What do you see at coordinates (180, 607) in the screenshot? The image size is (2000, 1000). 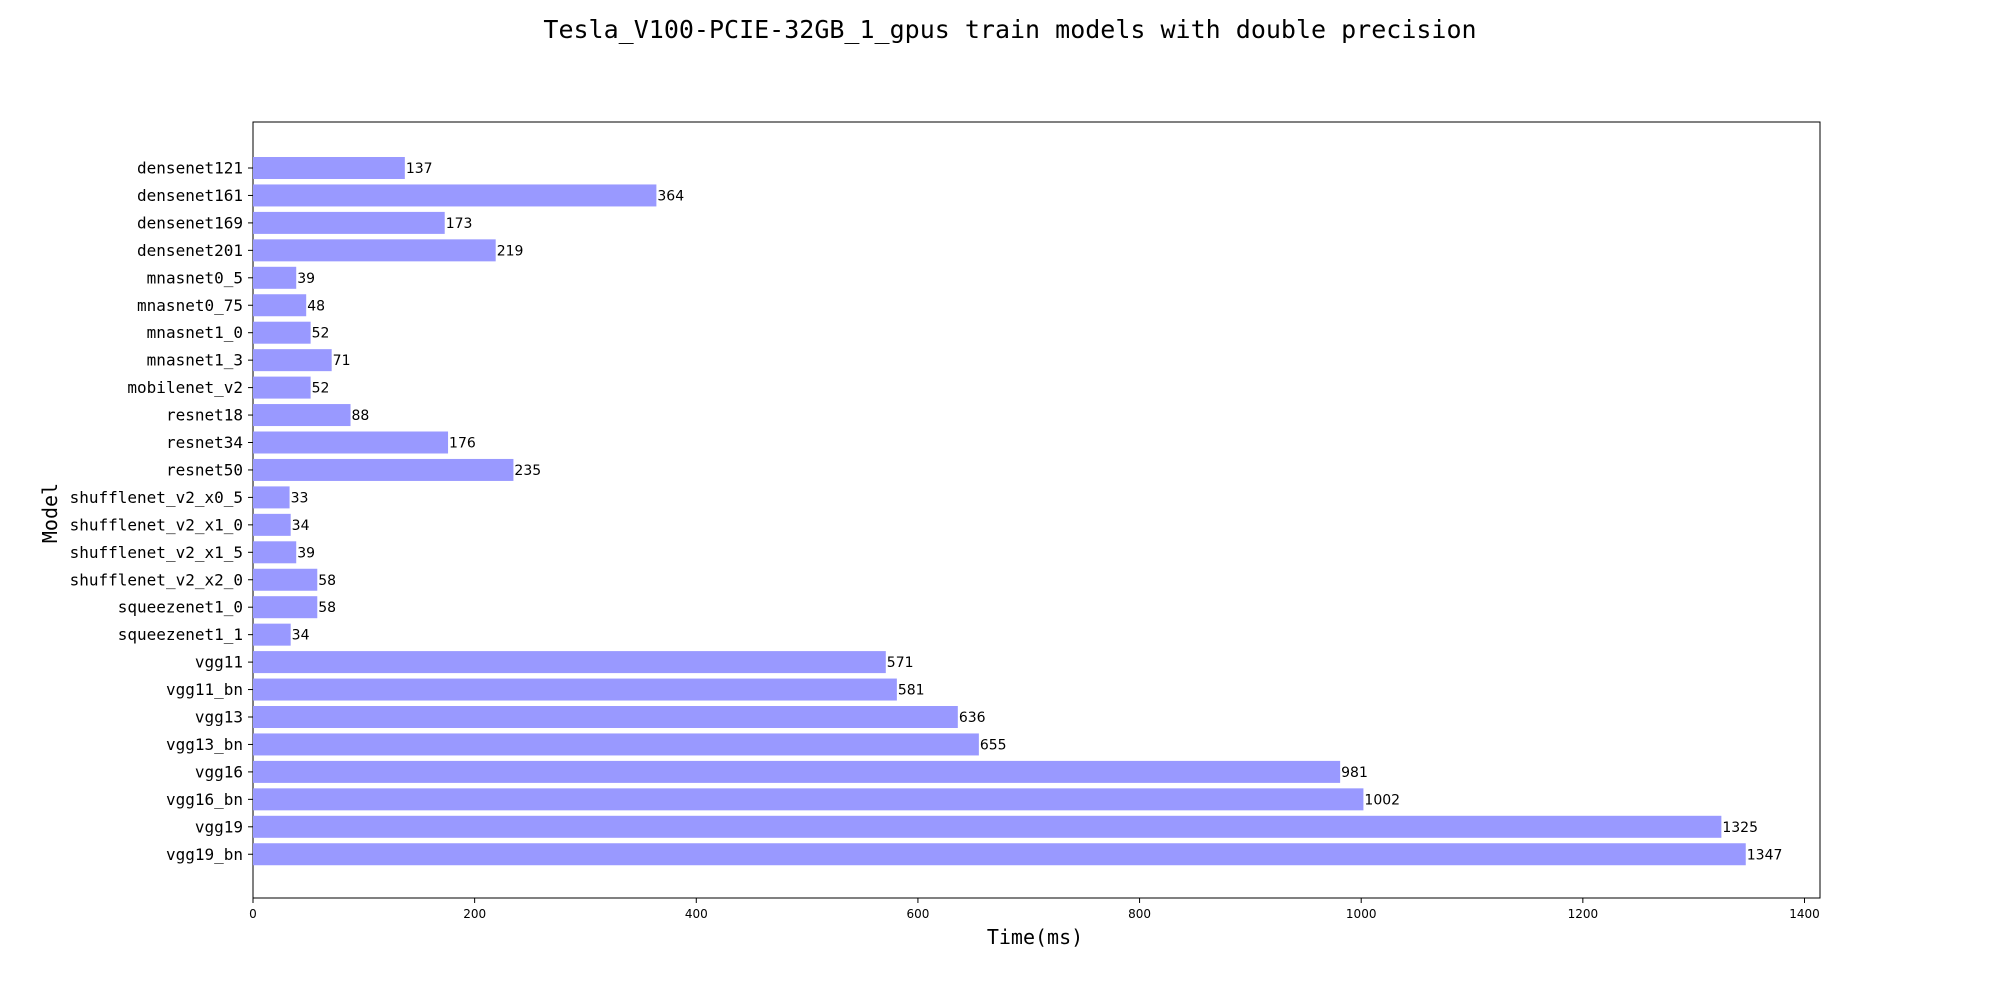 I see `y-tick-label-squeezenet1_0: squeezenet1_0` at bounding box center [180, 607].